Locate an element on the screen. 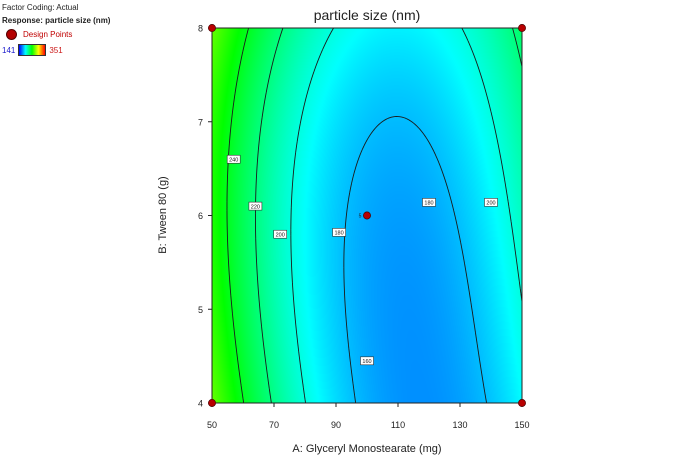  color-scale-min: 141 is located at coordinates (9, 50).